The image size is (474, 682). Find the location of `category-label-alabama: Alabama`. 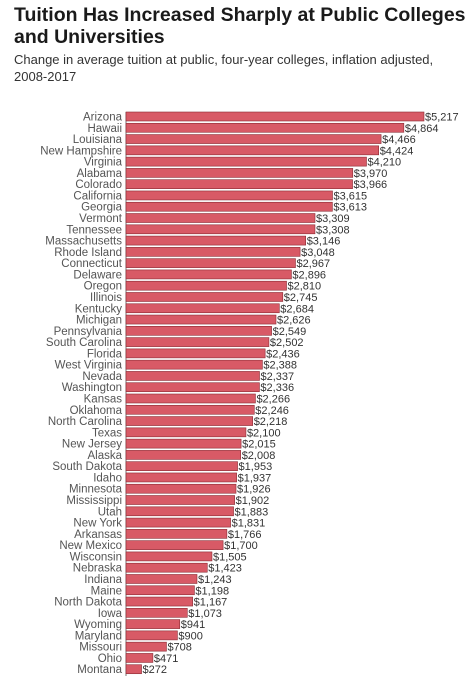

category-label-alabama: Alabama is located at coordinates (100, 174).